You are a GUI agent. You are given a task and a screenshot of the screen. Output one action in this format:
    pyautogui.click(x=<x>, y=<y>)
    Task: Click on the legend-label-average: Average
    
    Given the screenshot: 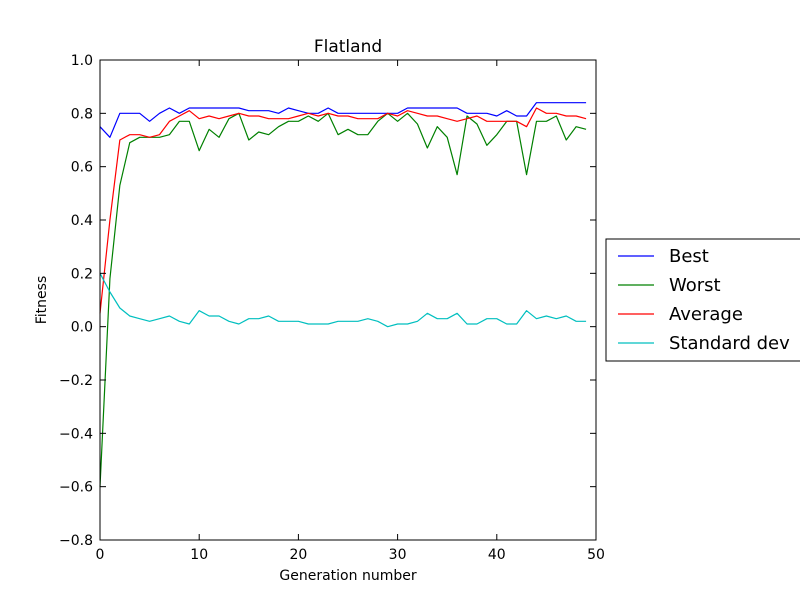 What is the action you would take?
    pyautogui.click(x=706, y=314)
    